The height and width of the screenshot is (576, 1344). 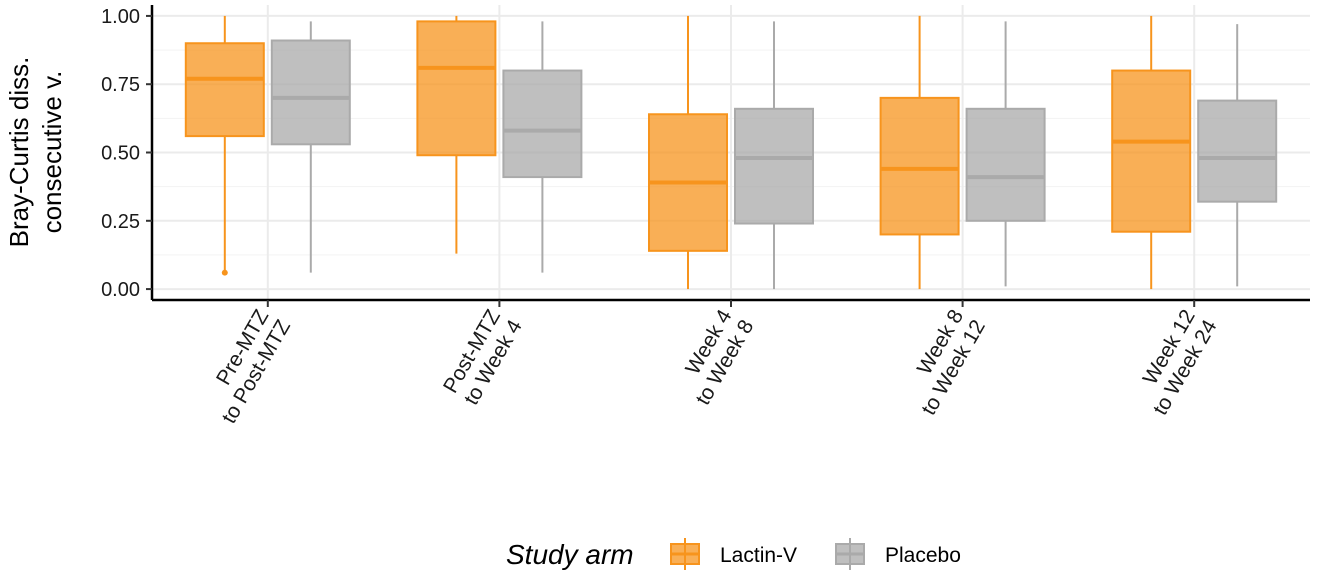 What do you see at coordinates (943, 361) in the screenshot?
I see `x-tick-label: Week 8to Week 12` at bounding box center [943, 361].